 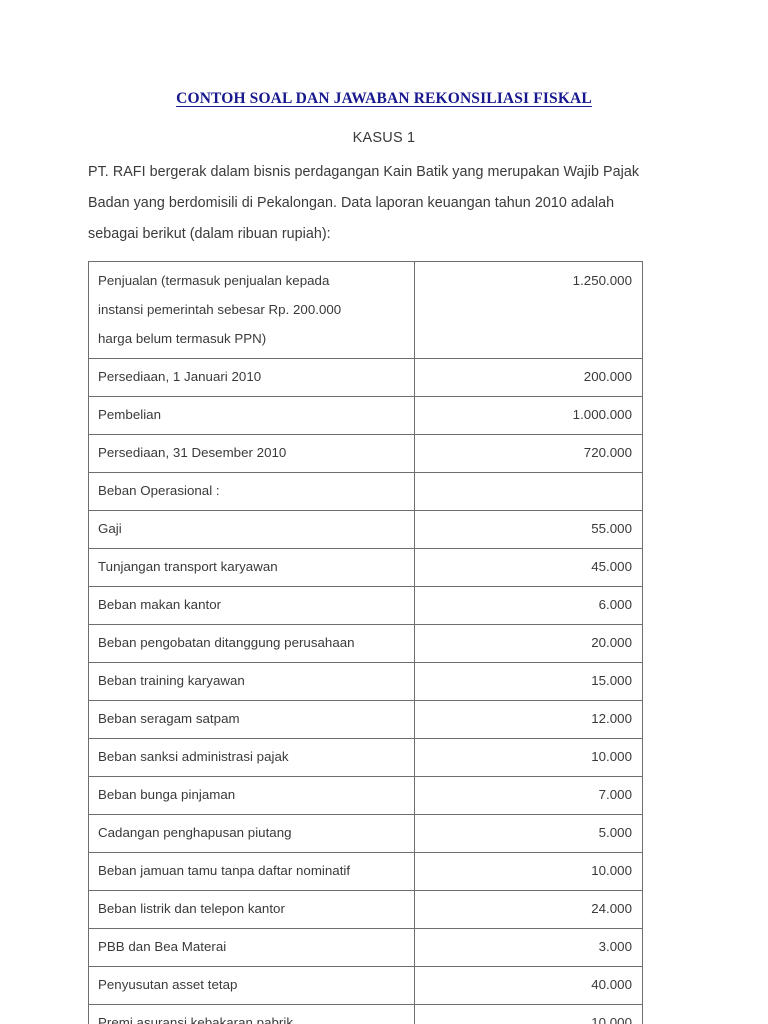 What do you see at coordinates (193, 756) in the screenshot?
I see `label-line: Beban sanksi administrasi pajak` at bounding box center [193, 756].